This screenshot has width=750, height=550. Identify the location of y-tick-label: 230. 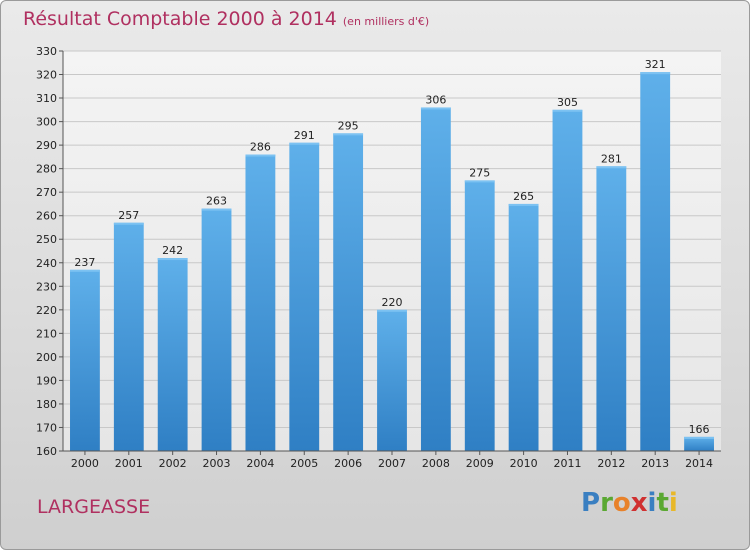
(46, 286).